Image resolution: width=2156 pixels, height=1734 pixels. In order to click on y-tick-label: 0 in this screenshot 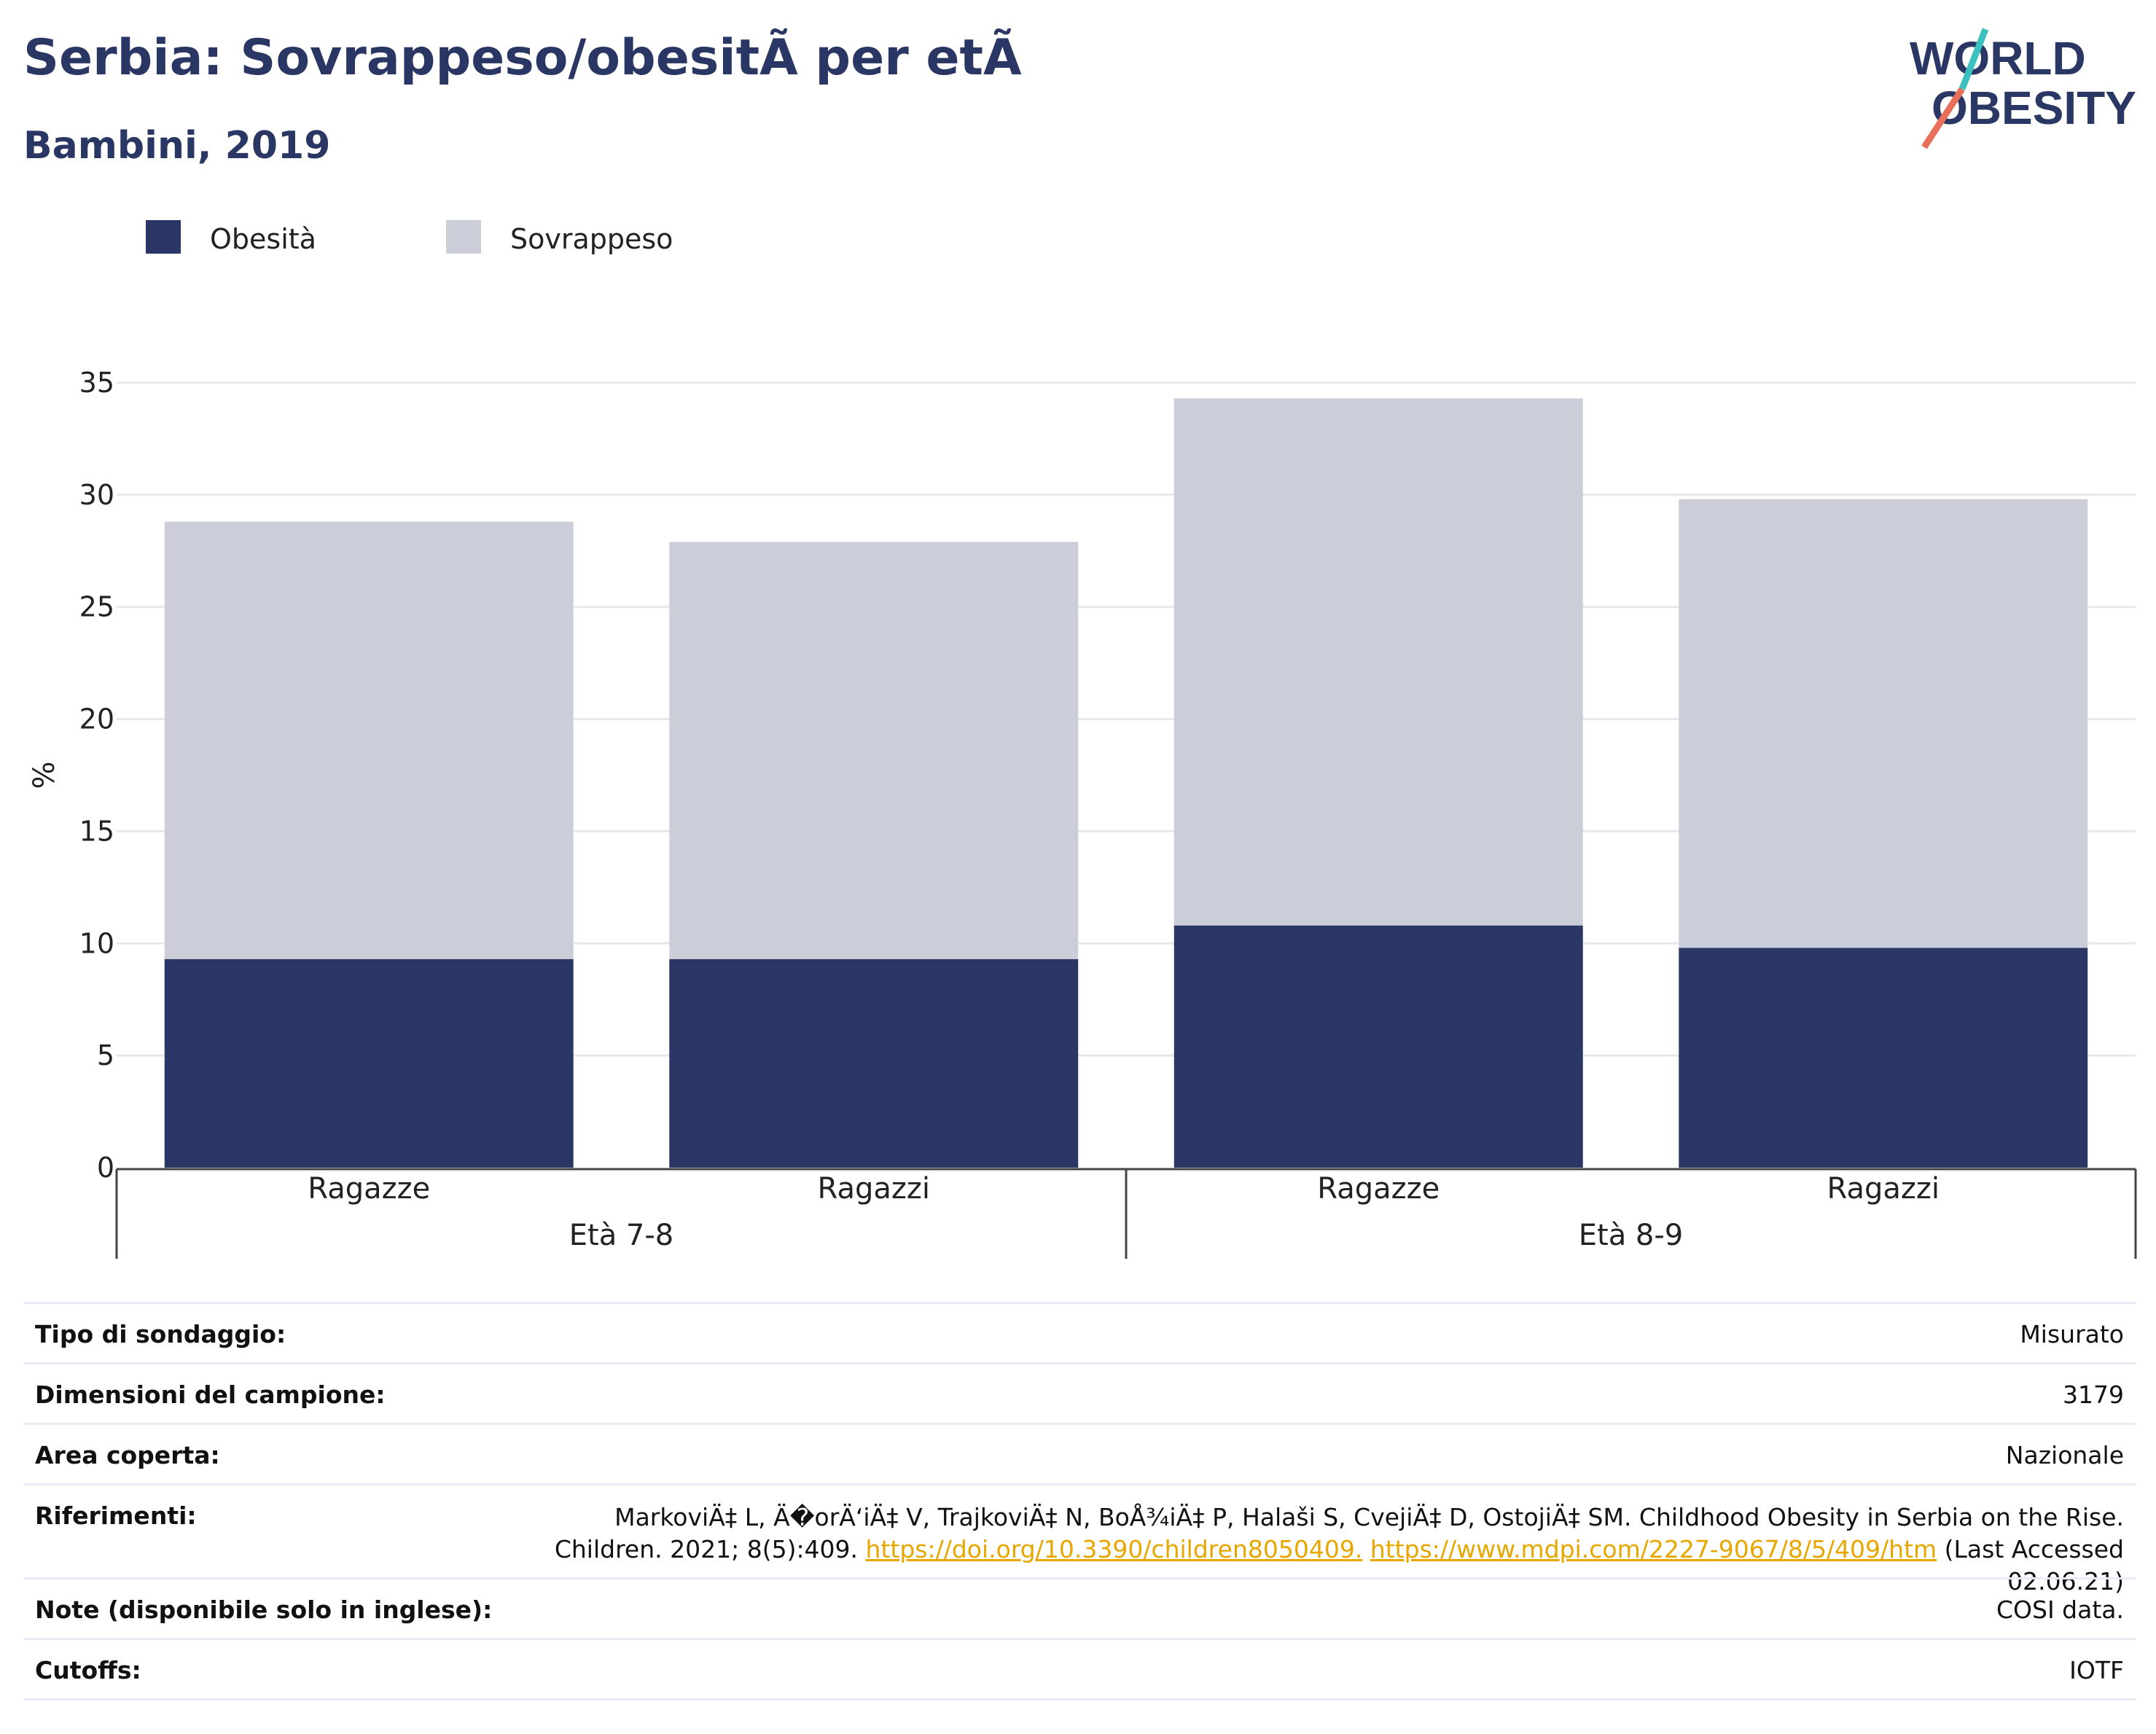, I will do `click(105, 1168)`.